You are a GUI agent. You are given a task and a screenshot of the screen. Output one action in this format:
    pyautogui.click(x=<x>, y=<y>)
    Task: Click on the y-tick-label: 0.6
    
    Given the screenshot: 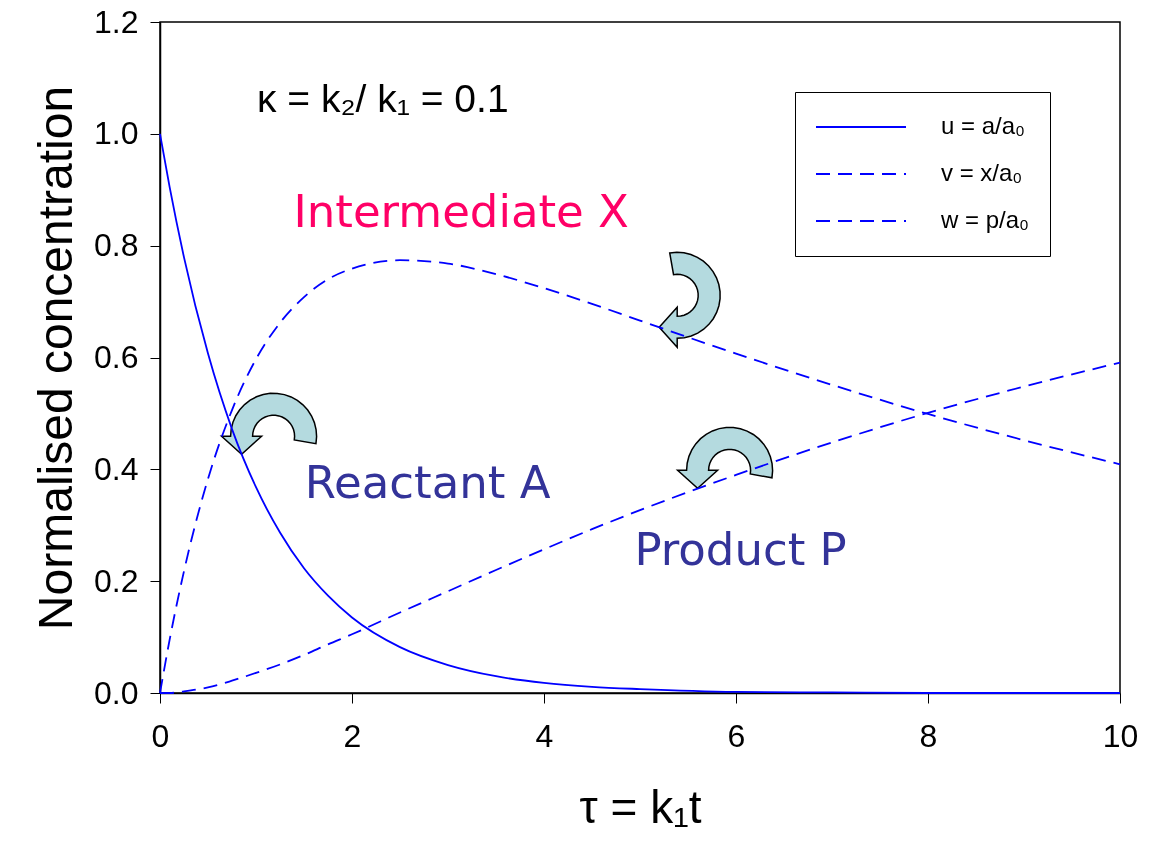 What is the action you would take?
    pyautogui.click(x=116, y=357)
    